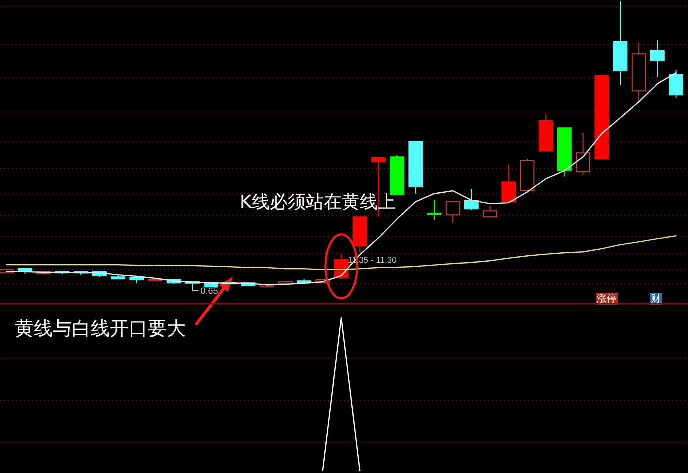  I want to click on note: 黄线与白线开口要大, so click(100, 329).